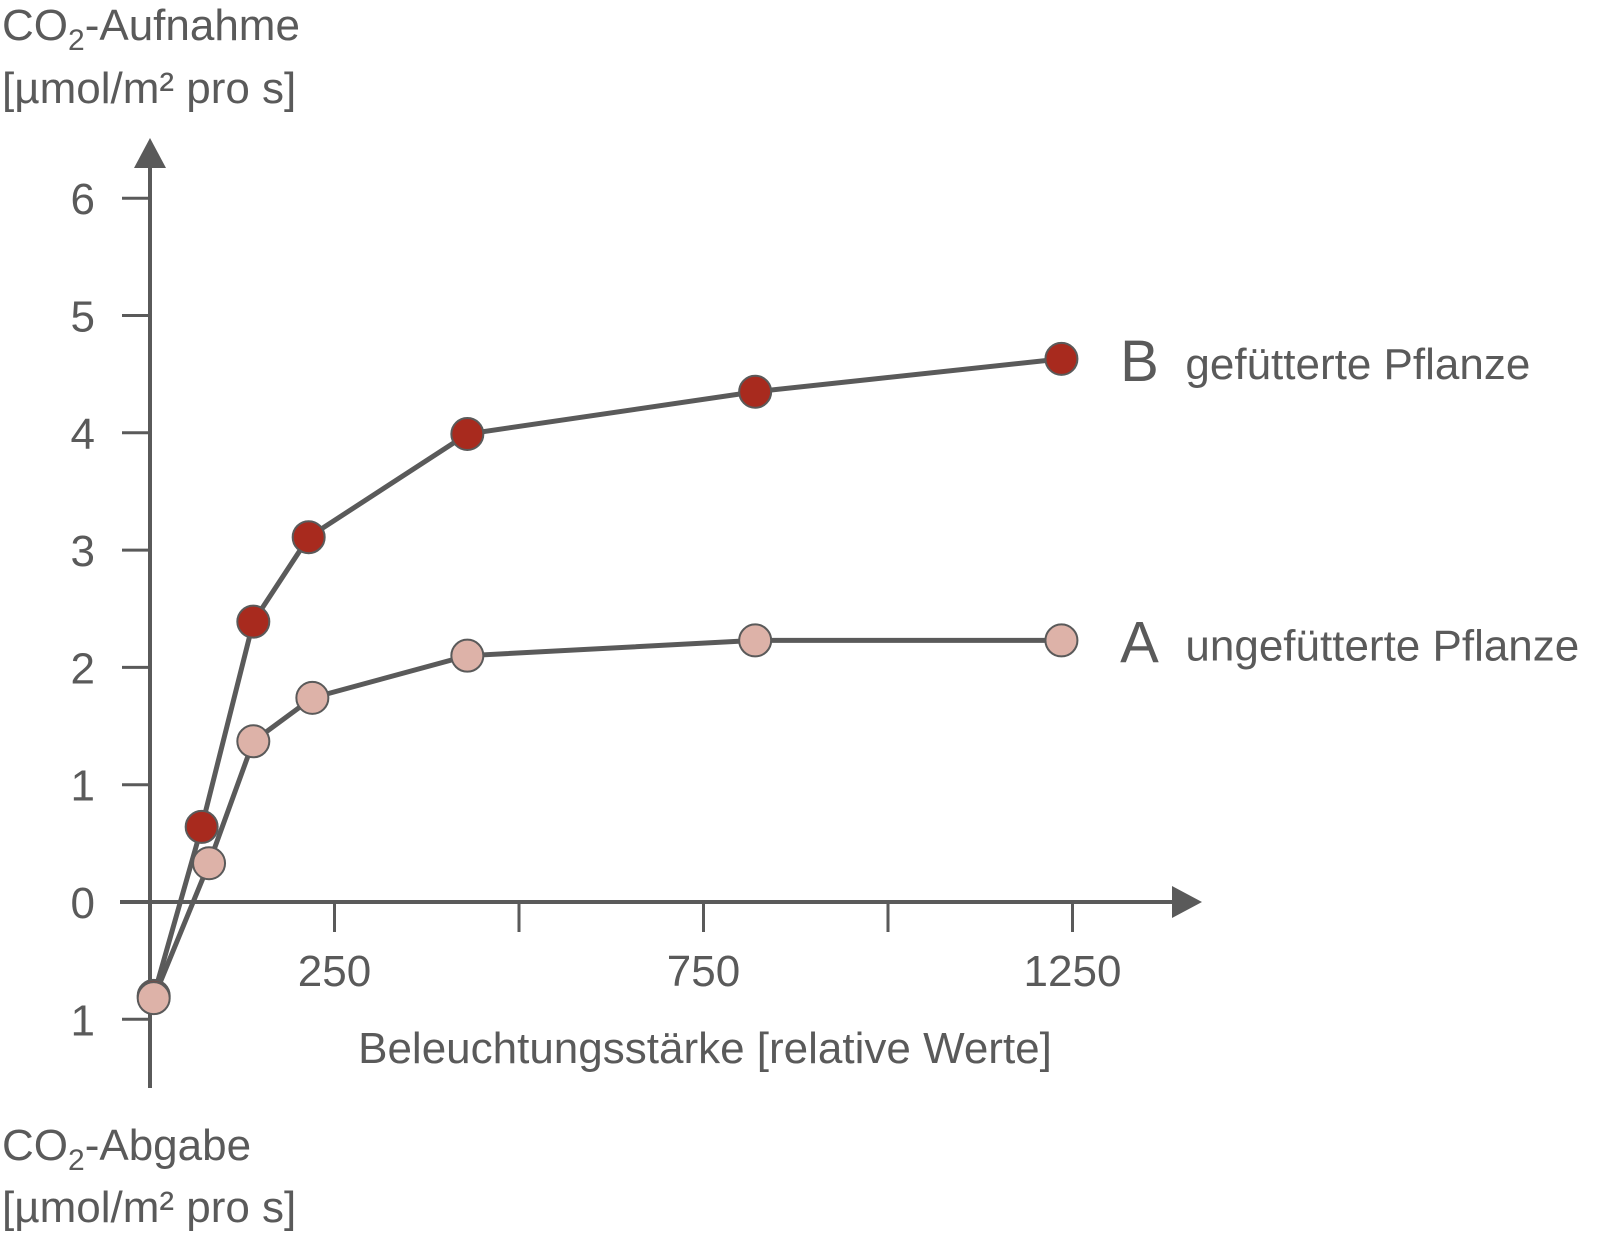  What do you see at coordinates (703, 971) in the screenshot?
I see `x-tick-label: 750` at bounding box center [703, 971].